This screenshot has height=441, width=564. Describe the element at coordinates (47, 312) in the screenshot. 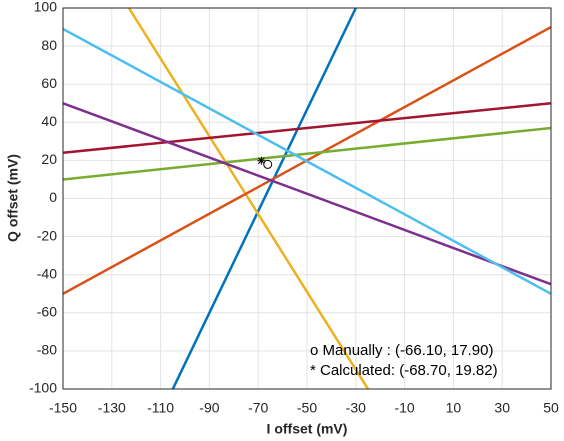

I see `y-tick-label: -60` at that location.